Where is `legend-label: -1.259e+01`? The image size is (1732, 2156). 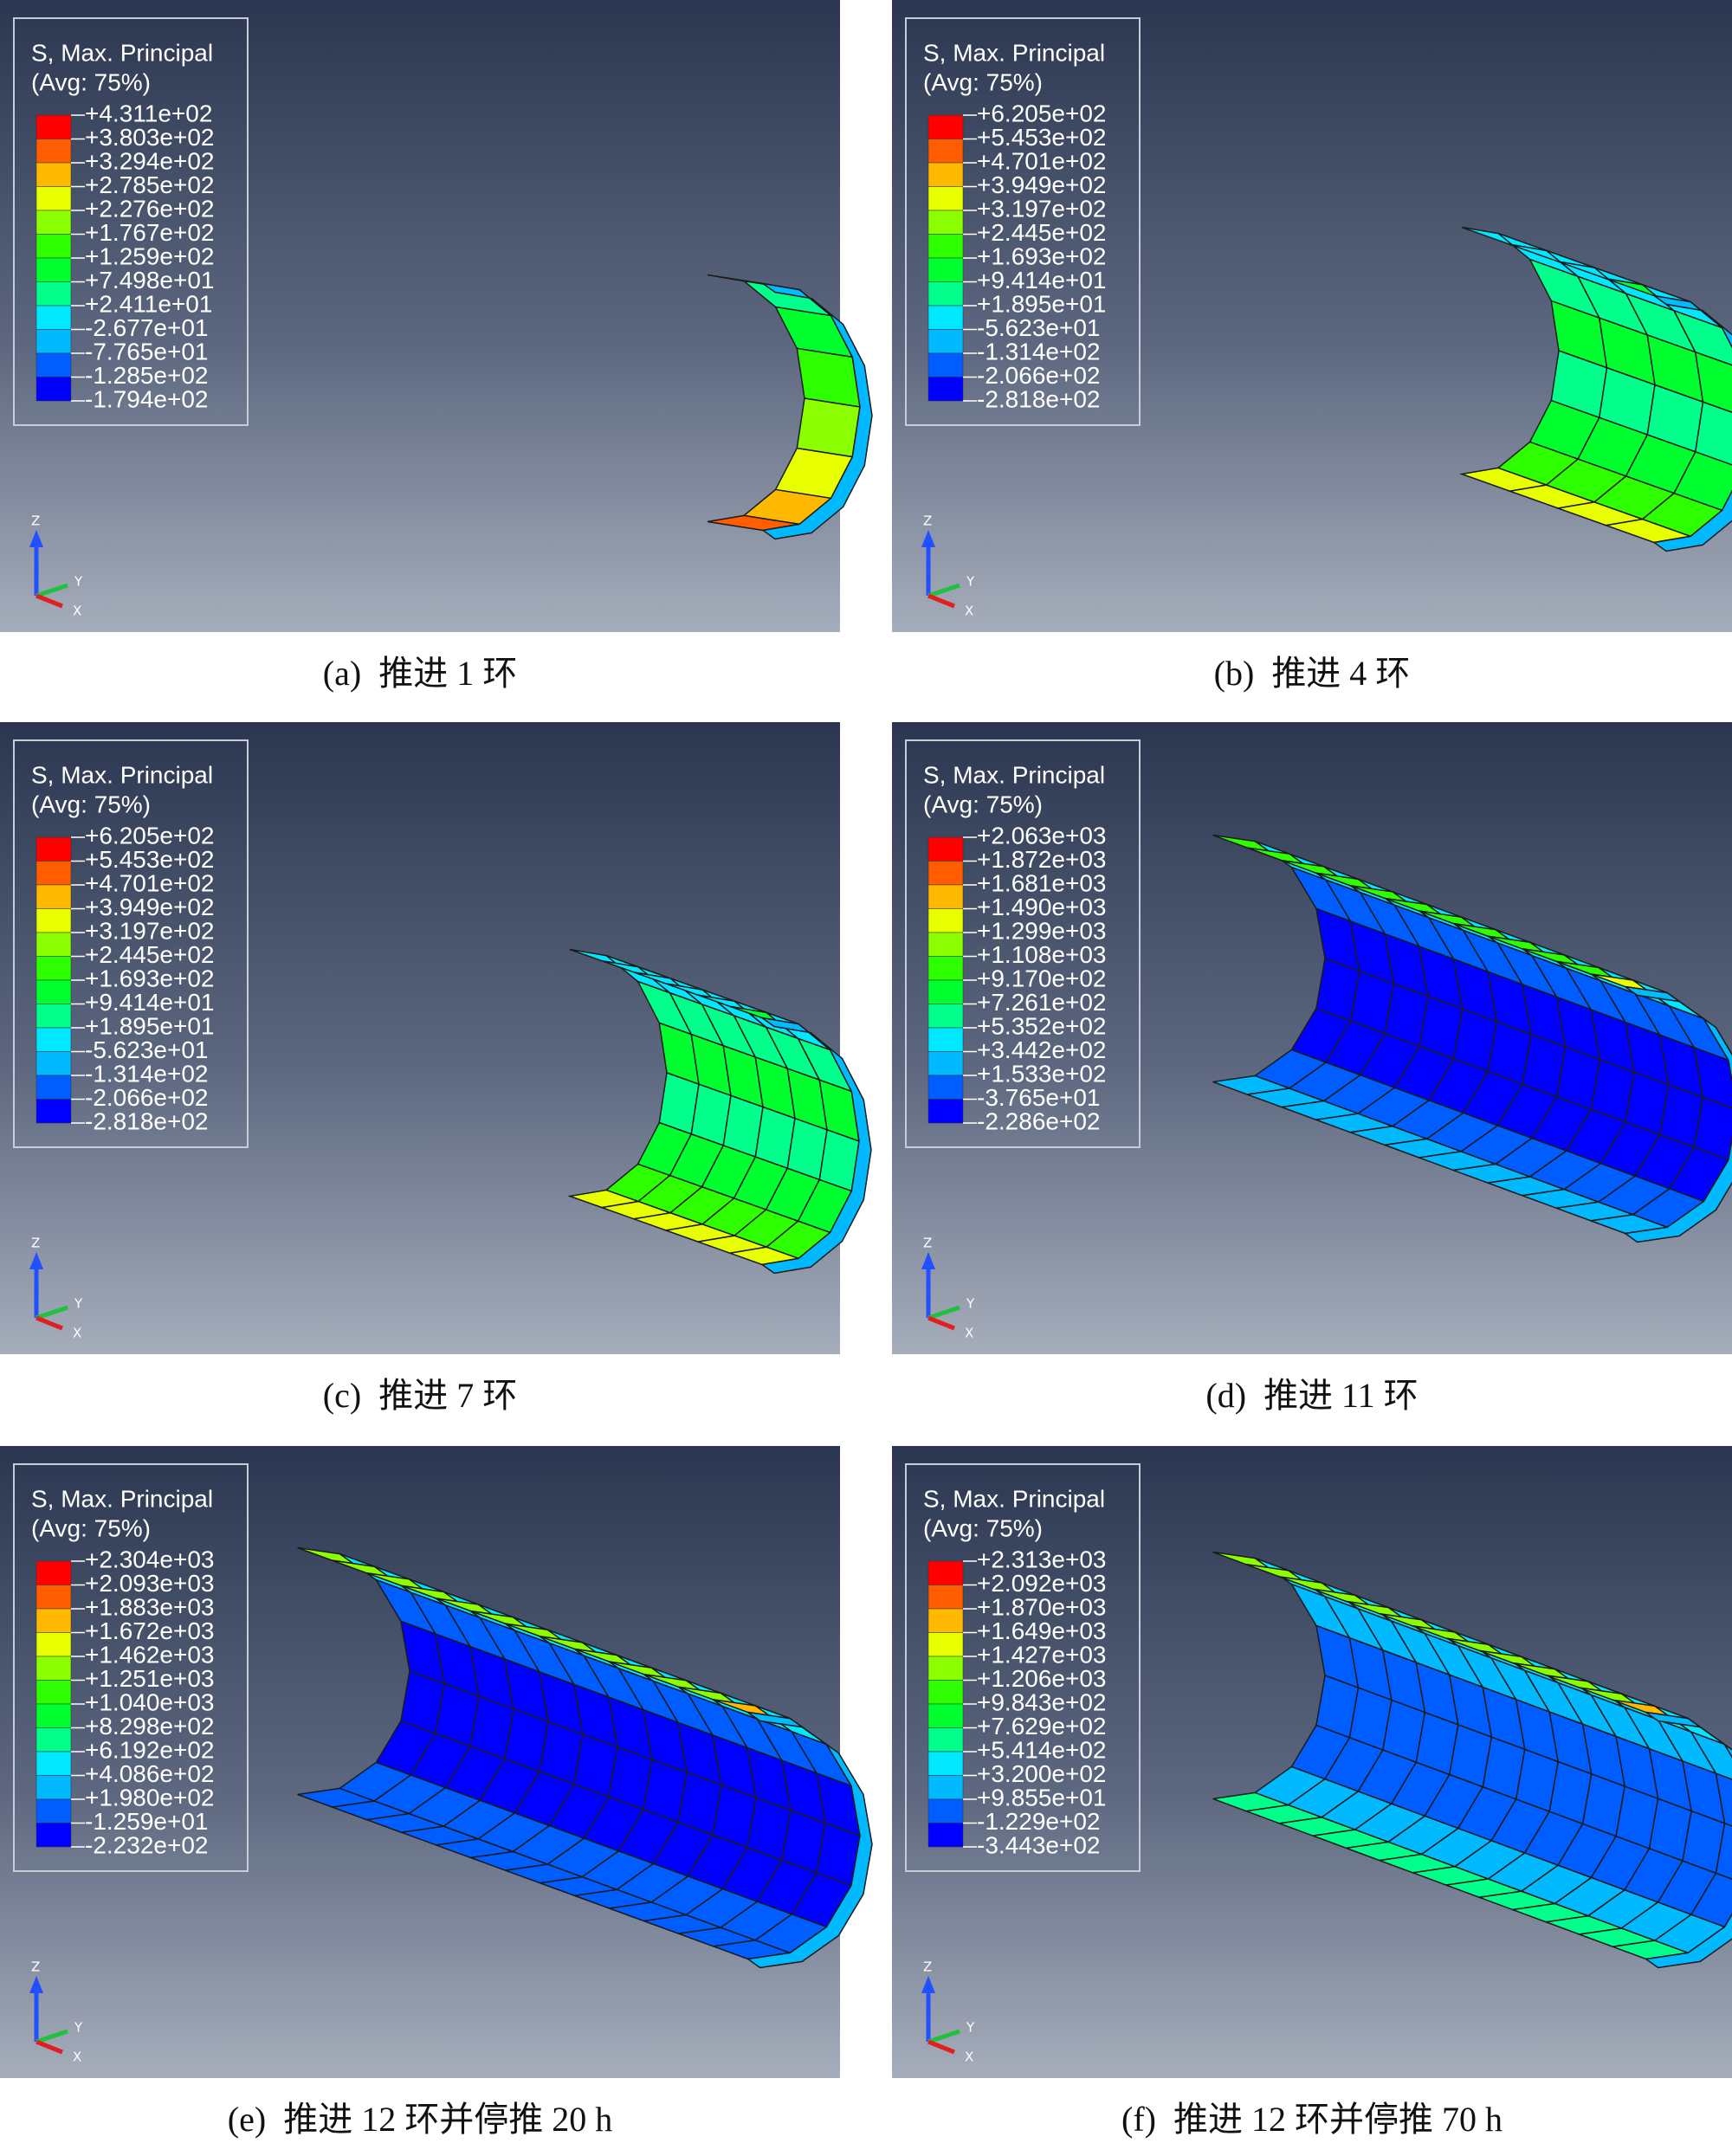
legend-label: -1.259e+01 is located at coordinates (146, 1821).